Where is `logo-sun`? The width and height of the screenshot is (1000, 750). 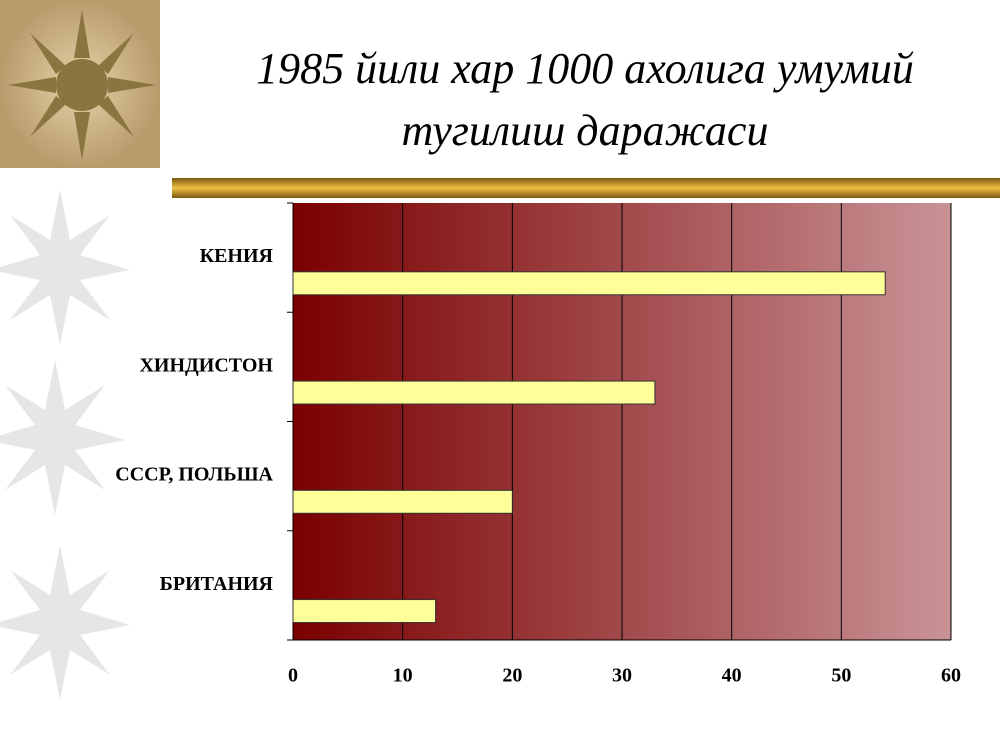 logo-sun is located at coordinates (82, 85).